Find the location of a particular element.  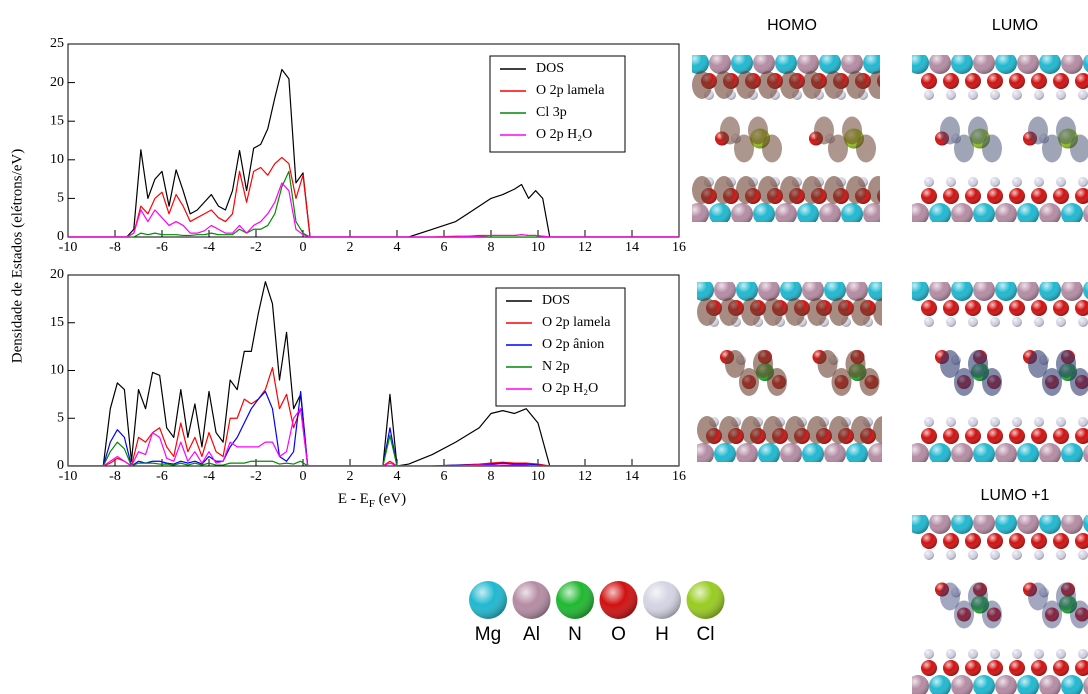

orbital-panel is located at coordinates (1000, 372).